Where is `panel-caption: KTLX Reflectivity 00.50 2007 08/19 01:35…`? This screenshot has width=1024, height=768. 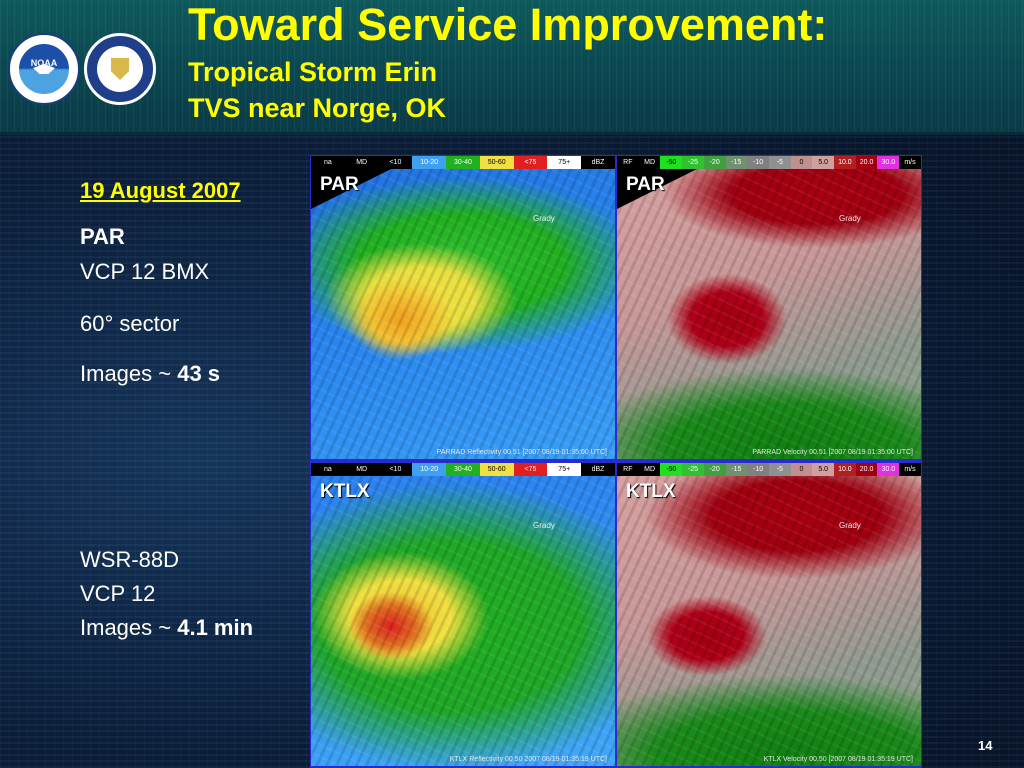
panel-caption: KTLX Reflectivity 00.50 2007 08/19 01:35… is located at coordinates (528, 759).